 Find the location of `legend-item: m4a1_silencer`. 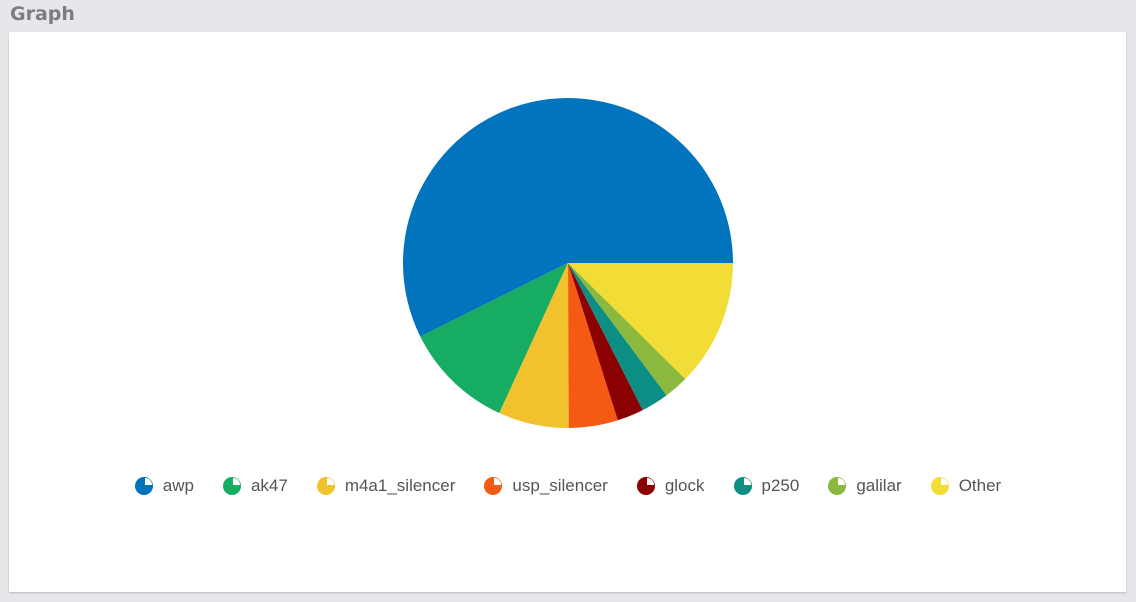

legend-item: m4a1_silencer is located at coordinates (386, 486).